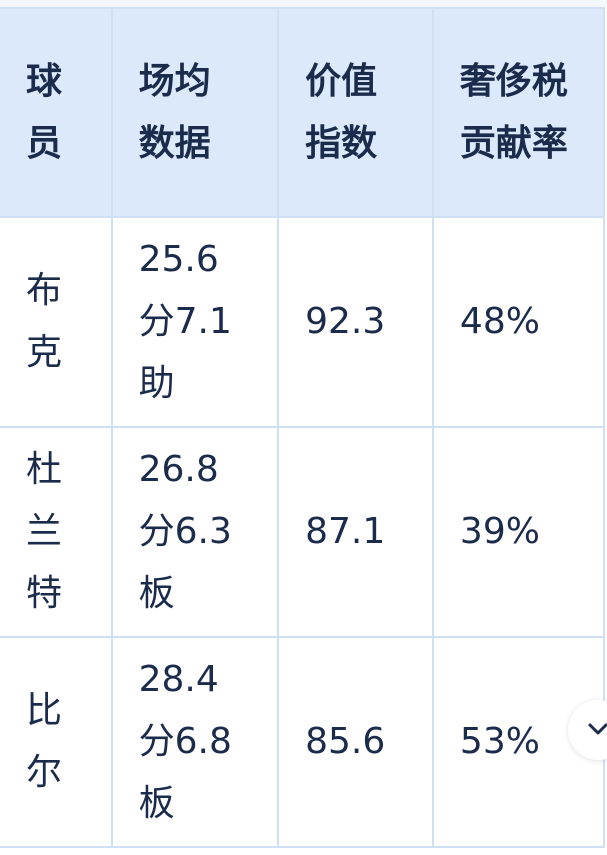  What do you see at coordinates (499, 321) in the screenshot?
I see `cell-text: 48%` at bounding box center [499, 321].